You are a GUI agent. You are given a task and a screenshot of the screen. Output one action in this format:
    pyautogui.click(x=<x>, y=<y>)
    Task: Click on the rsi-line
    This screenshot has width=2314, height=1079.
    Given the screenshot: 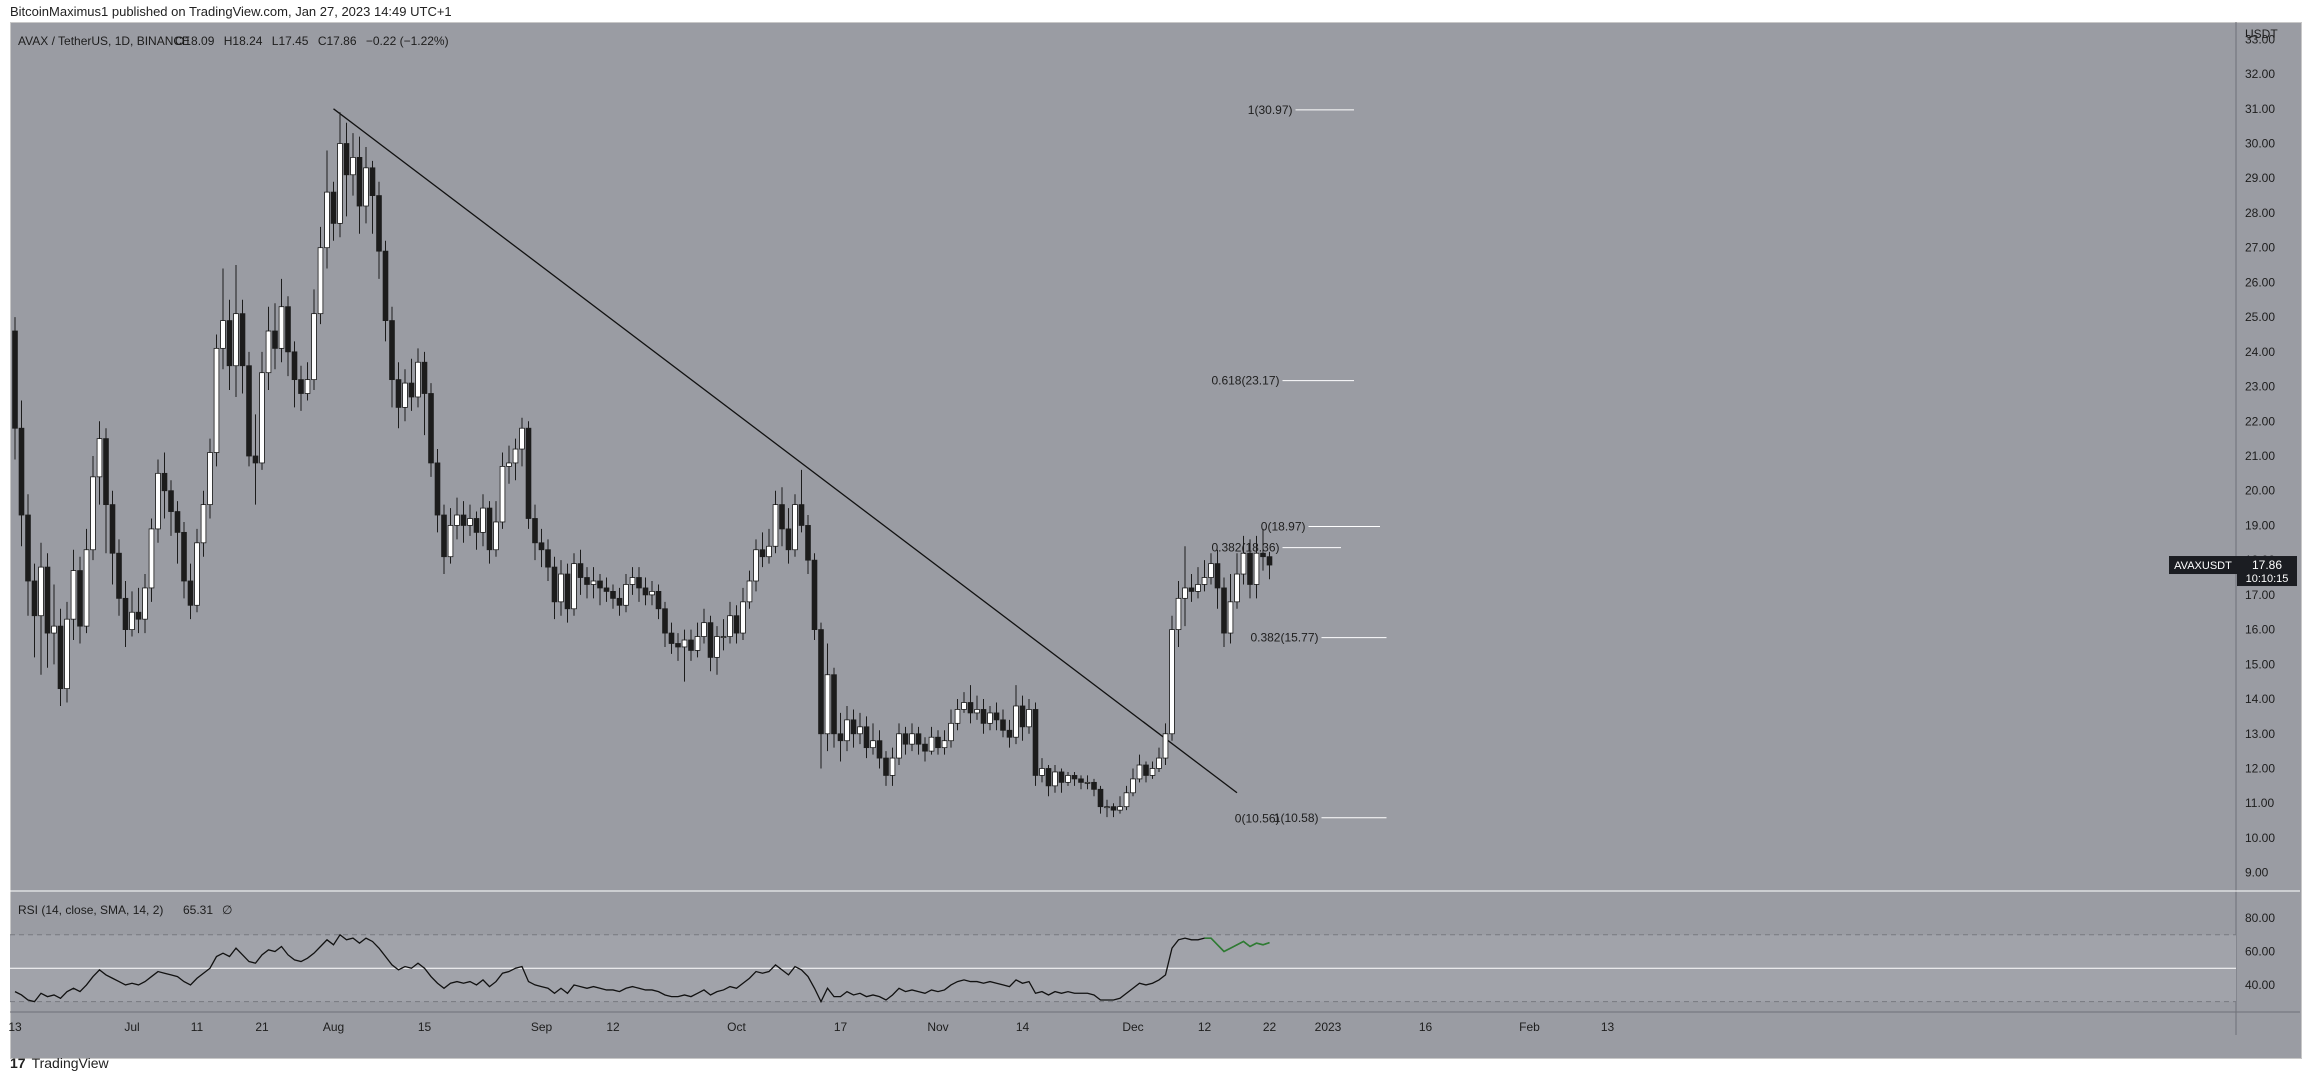 What is the action you would take?
    pyautogui.click(x=642, y=968)
    